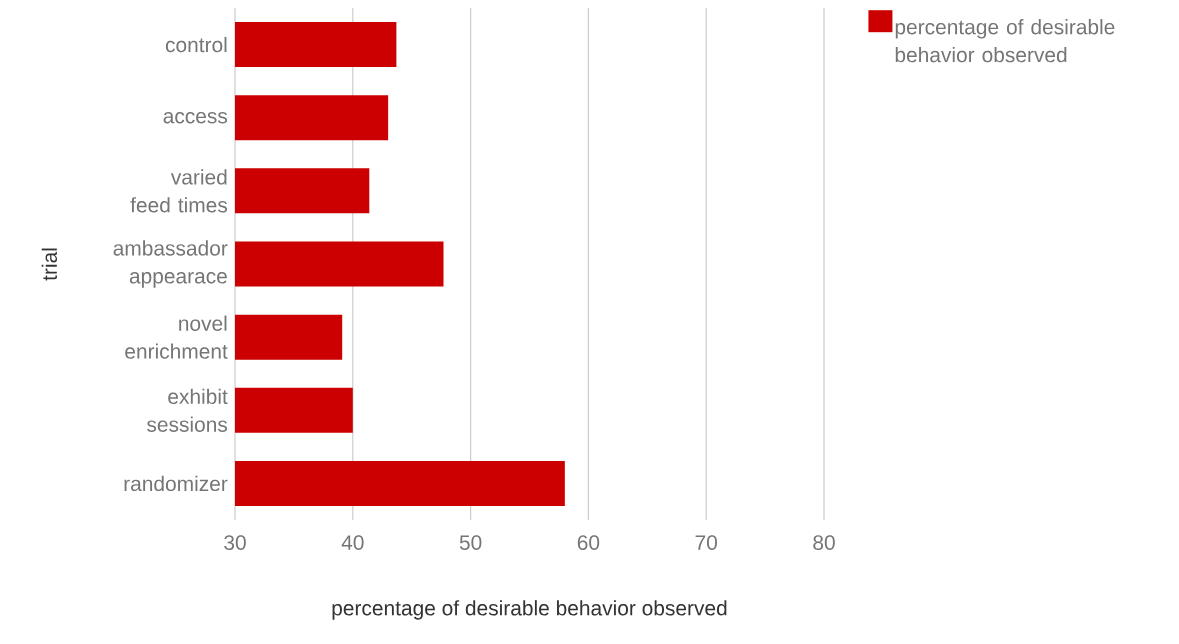 The image size is (1179, 644). I want to click on legend-label: percentage of desirable behavior observed, so click(1005, 41).